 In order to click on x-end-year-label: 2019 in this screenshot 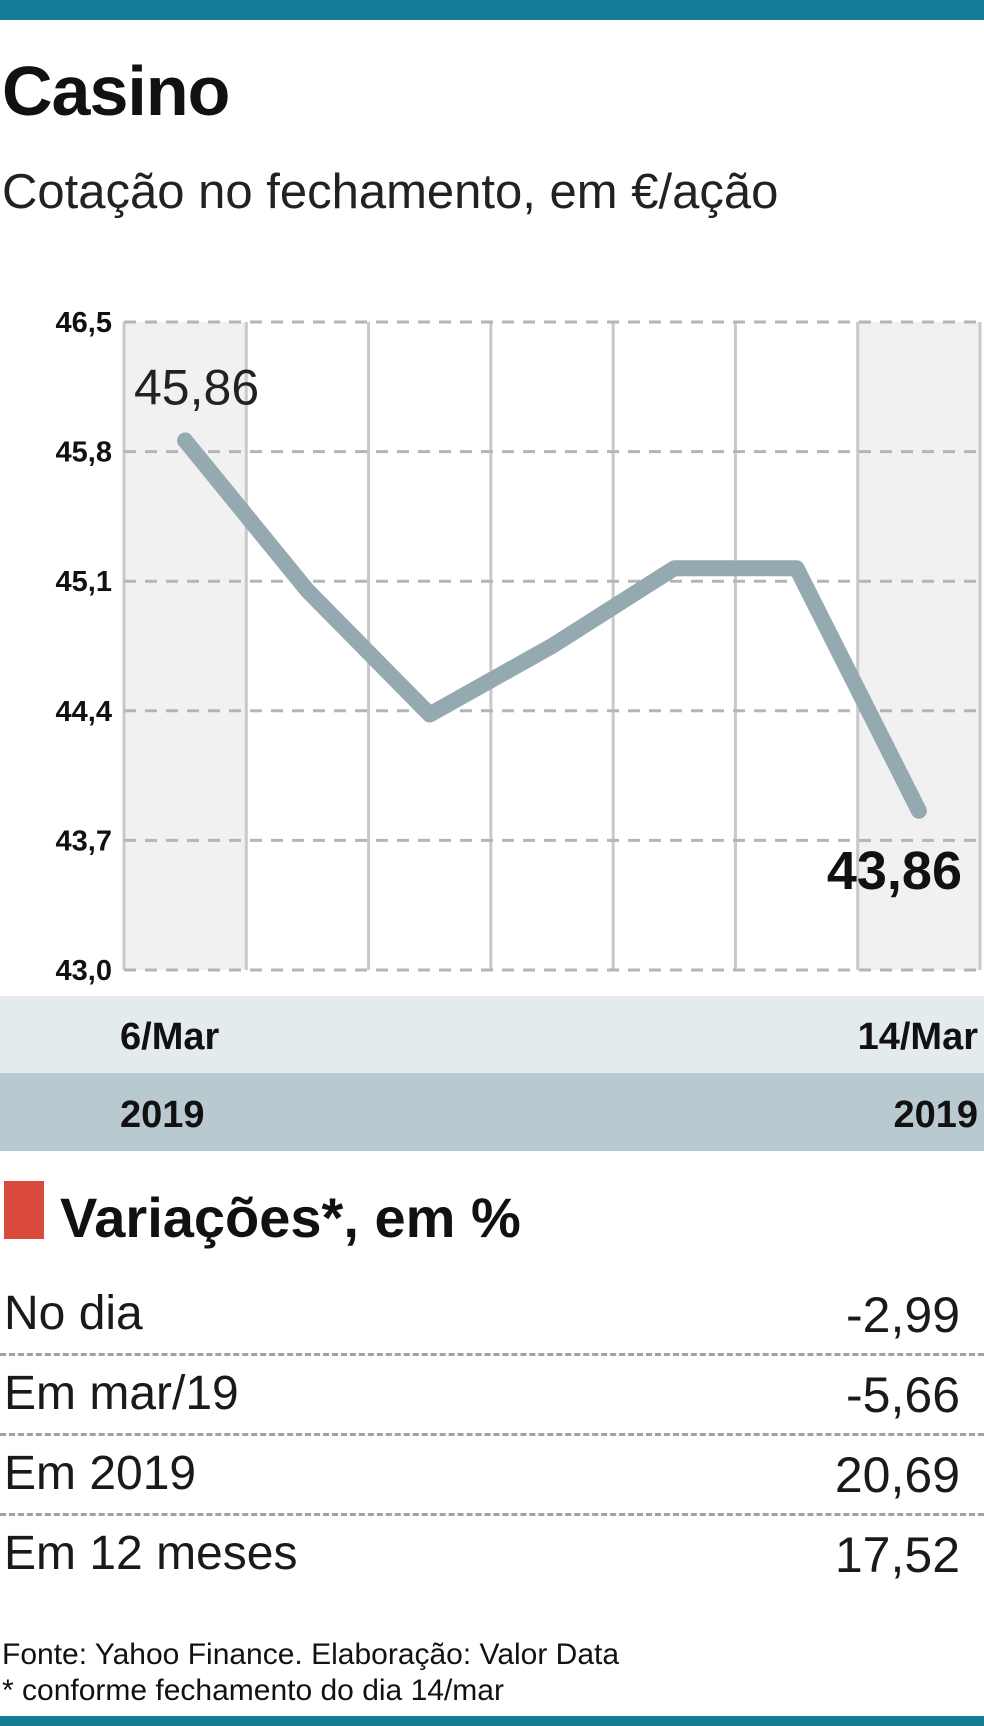, I will do `click(935, 1115)`.